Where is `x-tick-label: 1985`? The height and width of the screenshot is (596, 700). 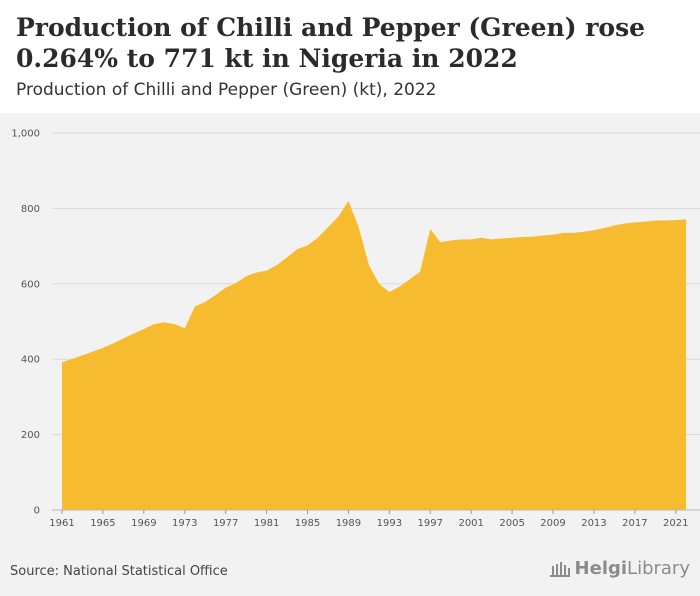 x-tick-label: 1985 is located at coordinates (307, 523).